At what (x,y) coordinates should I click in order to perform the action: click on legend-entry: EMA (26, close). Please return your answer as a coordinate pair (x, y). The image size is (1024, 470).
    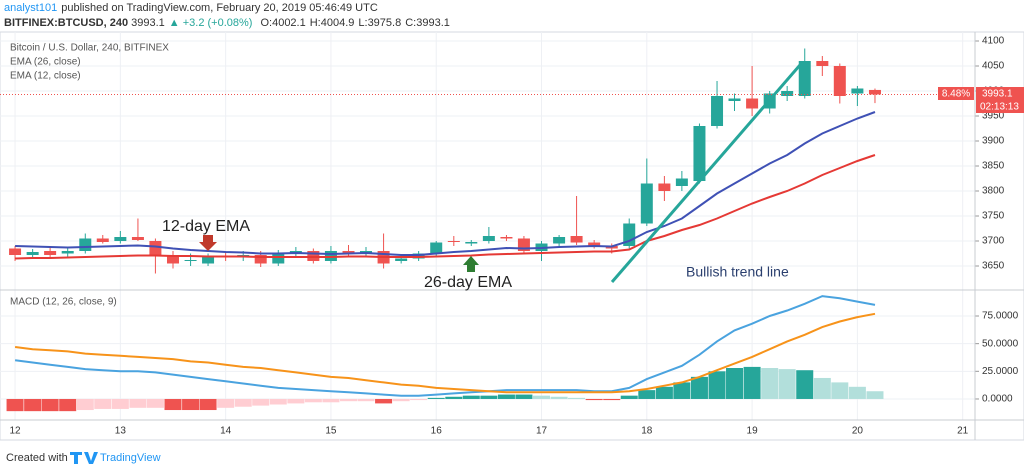
    Looking at the image, I should click on (45, 62).